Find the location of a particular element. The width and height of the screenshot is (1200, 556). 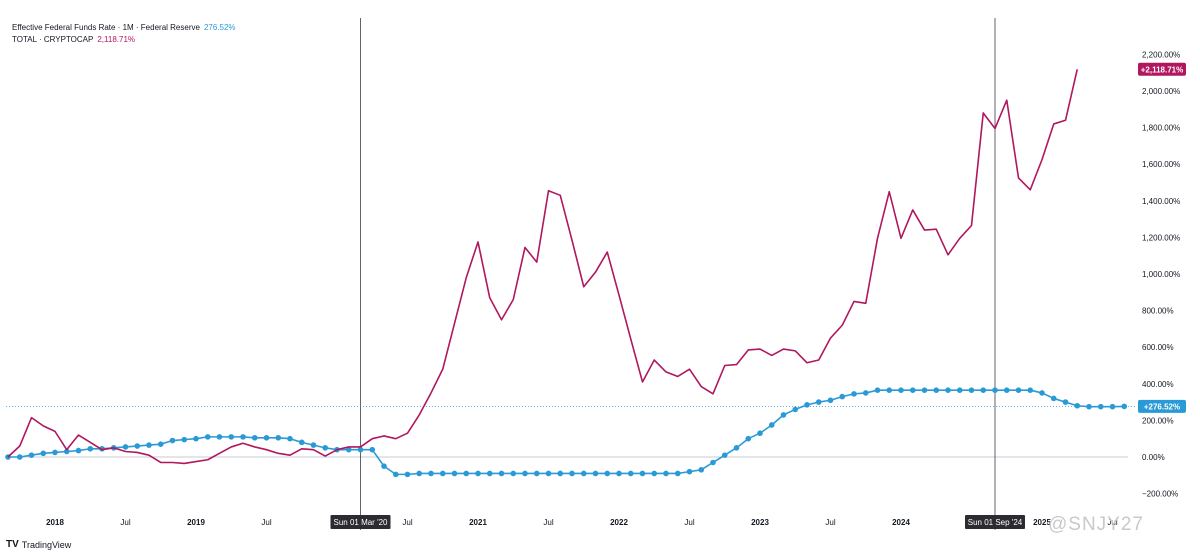

crosshair-date-badge: Sun 01 Mar '20 is located at coordinates (360, 522).